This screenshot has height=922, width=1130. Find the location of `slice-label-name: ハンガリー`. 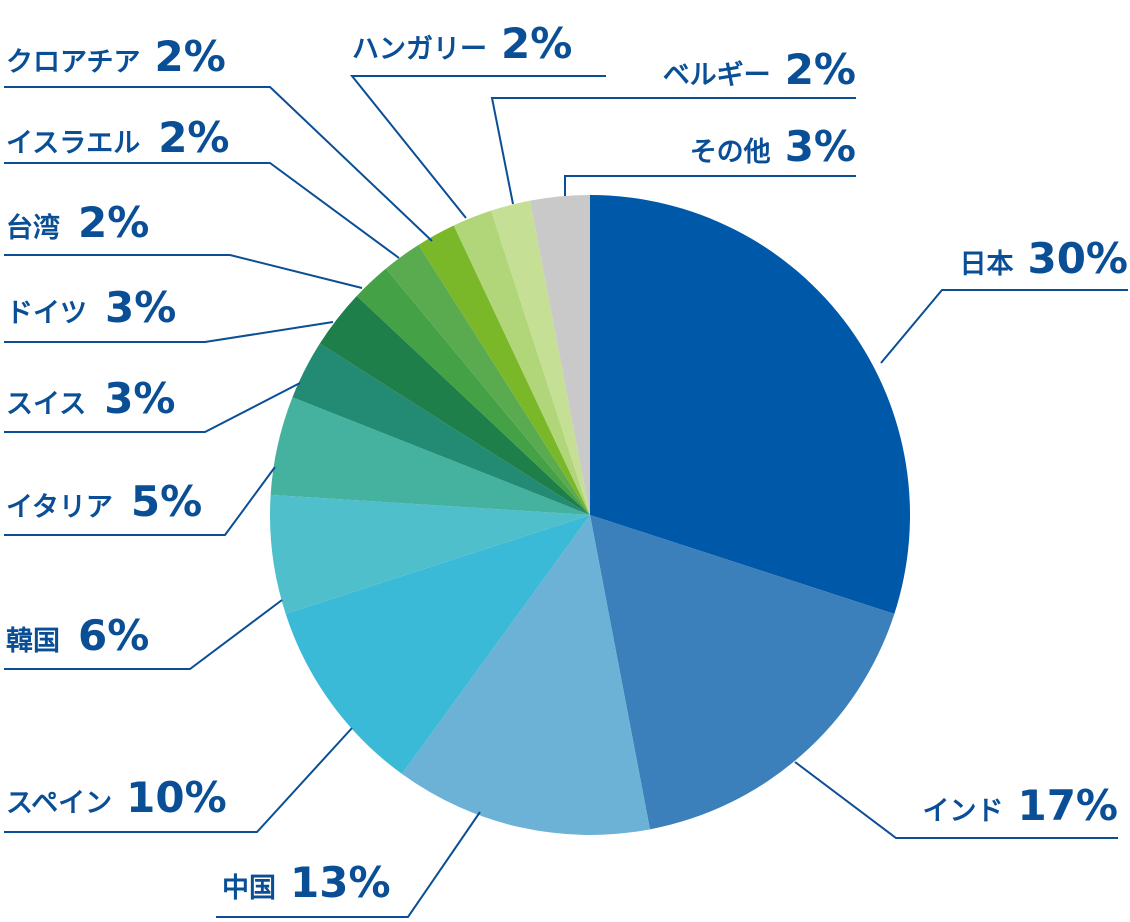

slice-label-name: ハンガリー is located at coordinates (419, 49).